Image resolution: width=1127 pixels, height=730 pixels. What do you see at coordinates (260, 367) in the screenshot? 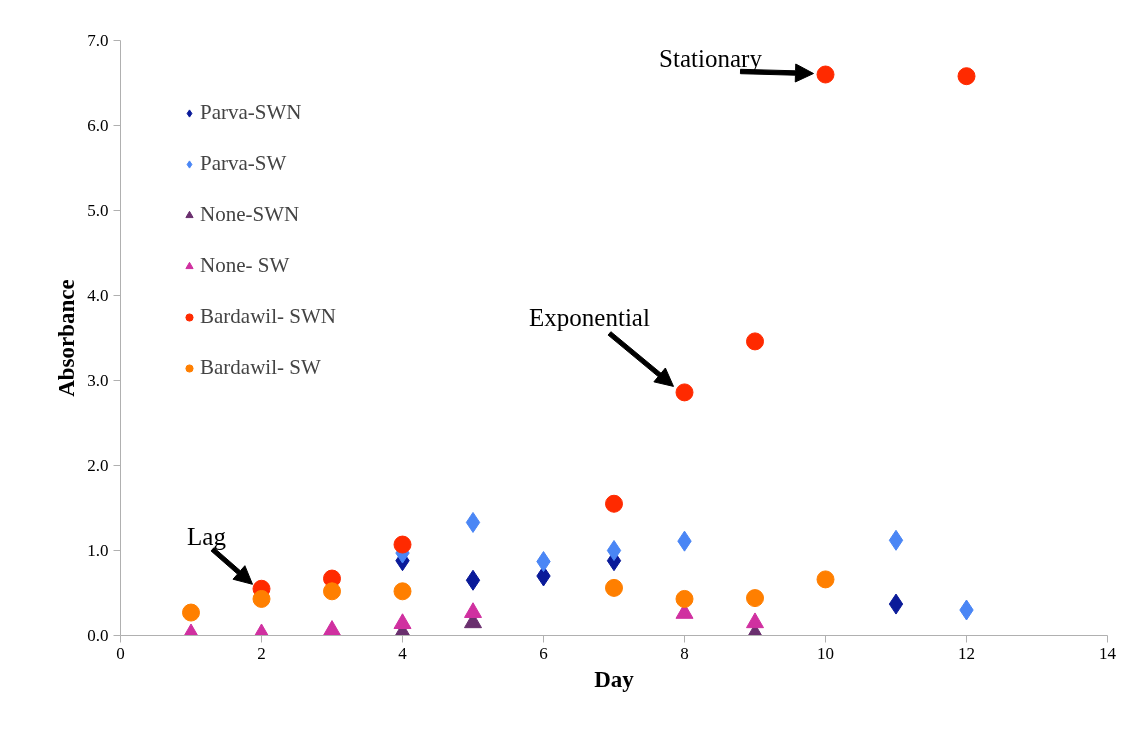
I see `legend-label: Bardawil- SW` at bounding box center [260, 367].